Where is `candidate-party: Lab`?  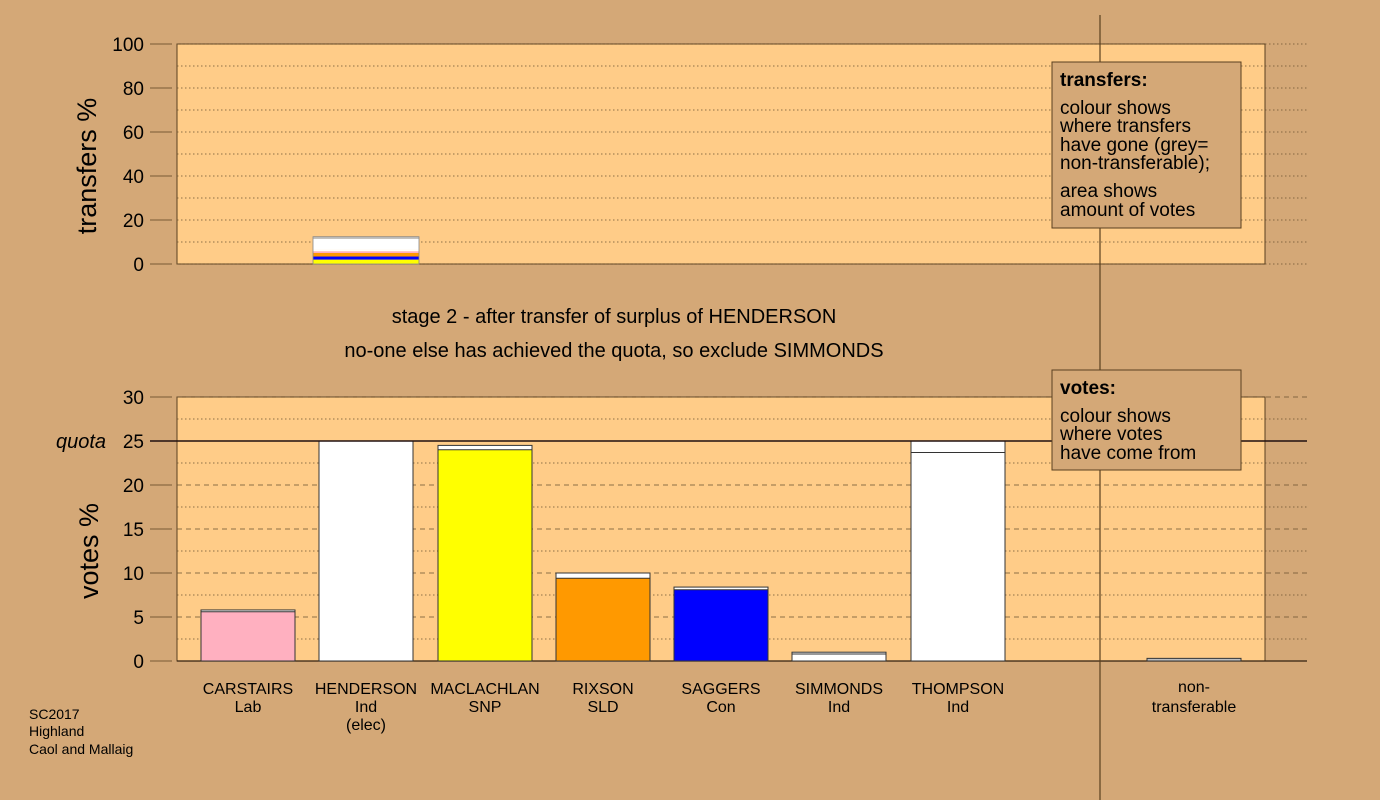 candidate-party: Lab is located at coordinates (248, 707).